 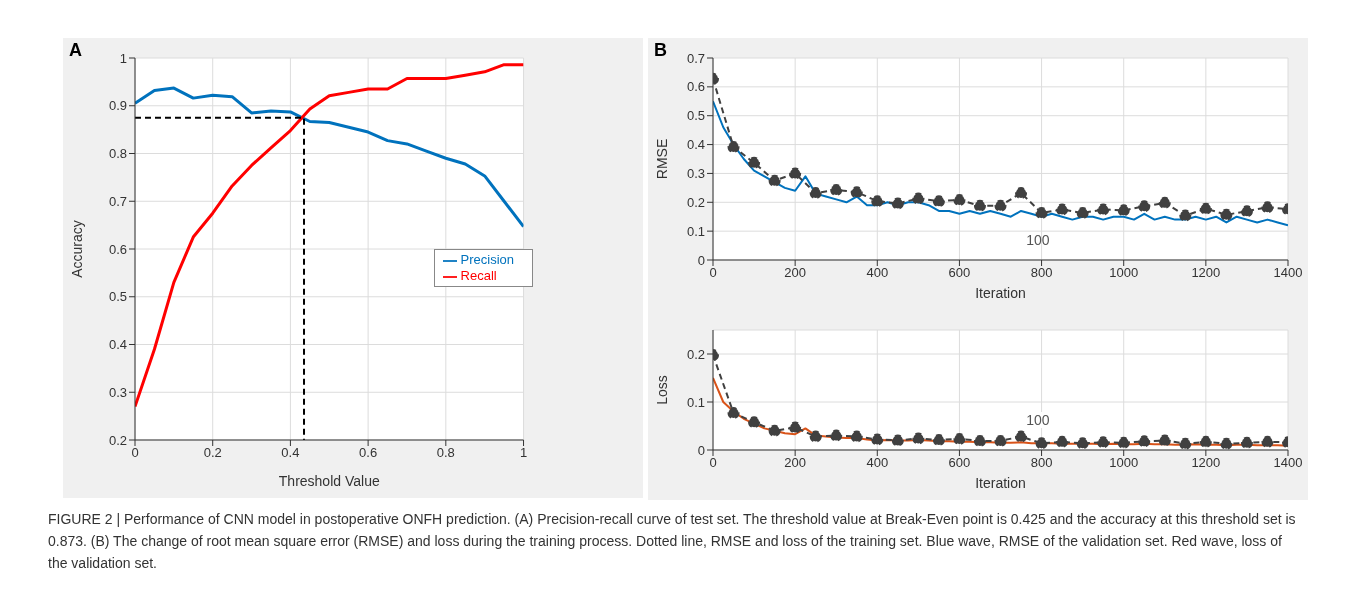 What do you see at coordinates (701, 260) in the screenshot?
I see `y-tick-label: 0` at bounding box center [701, 260].